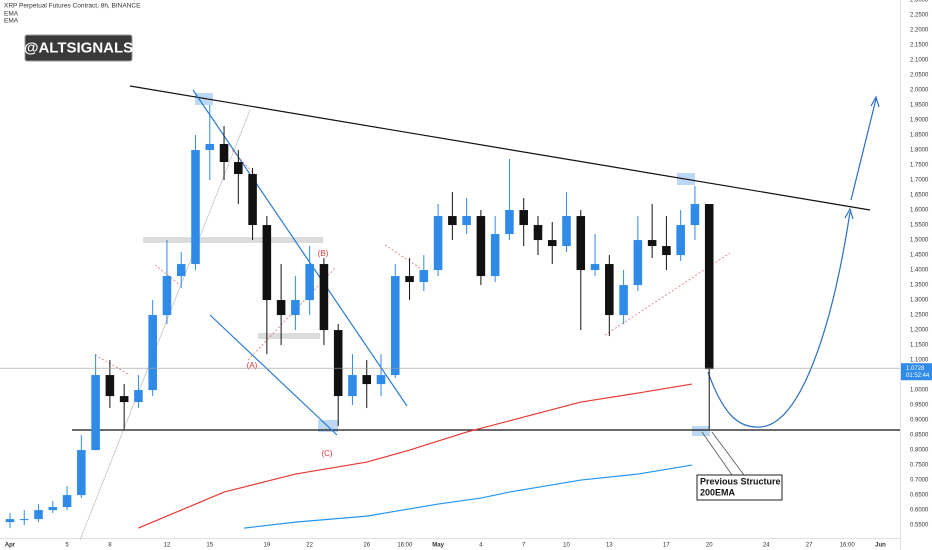 The image size is (932, 550). I want to click on y-tick-label: 1.7000, so click(919, 181).